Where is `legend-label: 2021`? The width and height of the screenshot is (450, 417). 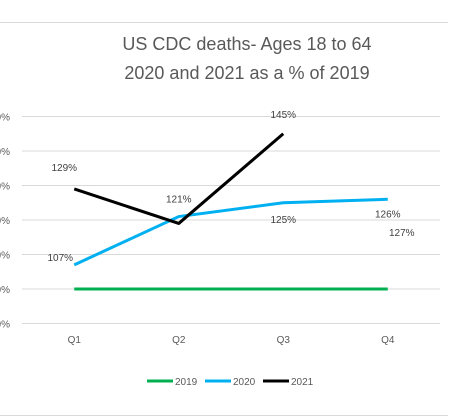
legend-label: 2021 is located at coordinates (302, 382).